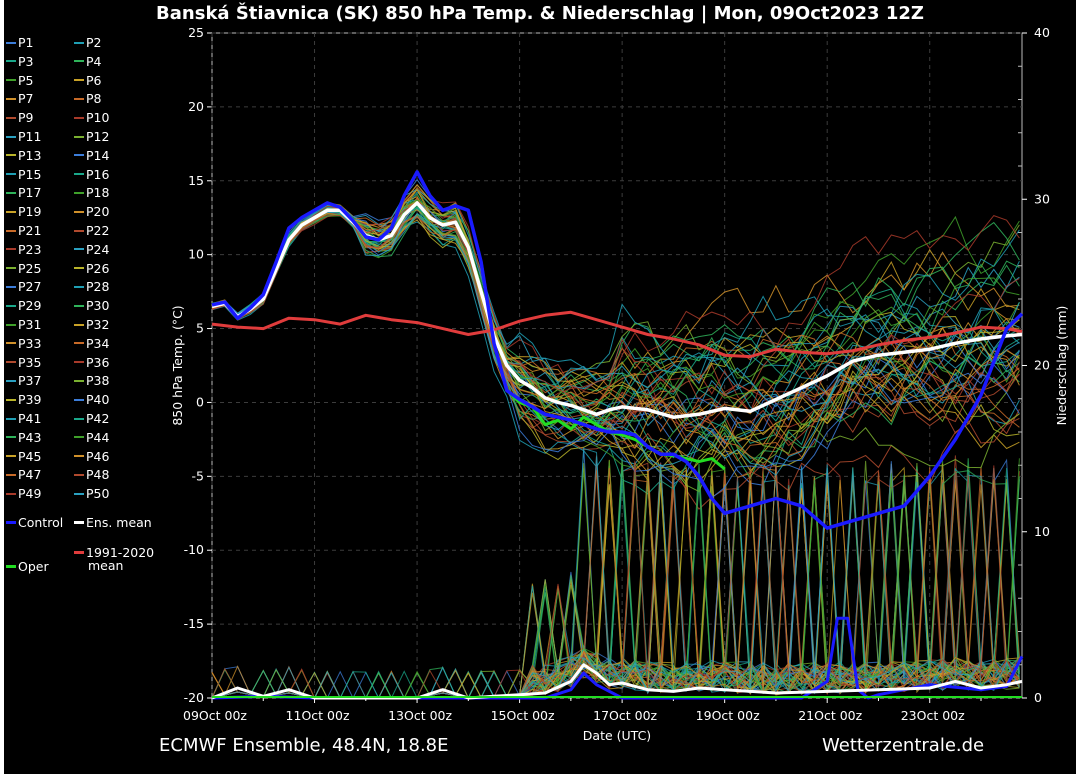  What do you see at coordinates (98, 494) in the screenshot?
I see `legend-label: P50` at bounding box center [98, 494].